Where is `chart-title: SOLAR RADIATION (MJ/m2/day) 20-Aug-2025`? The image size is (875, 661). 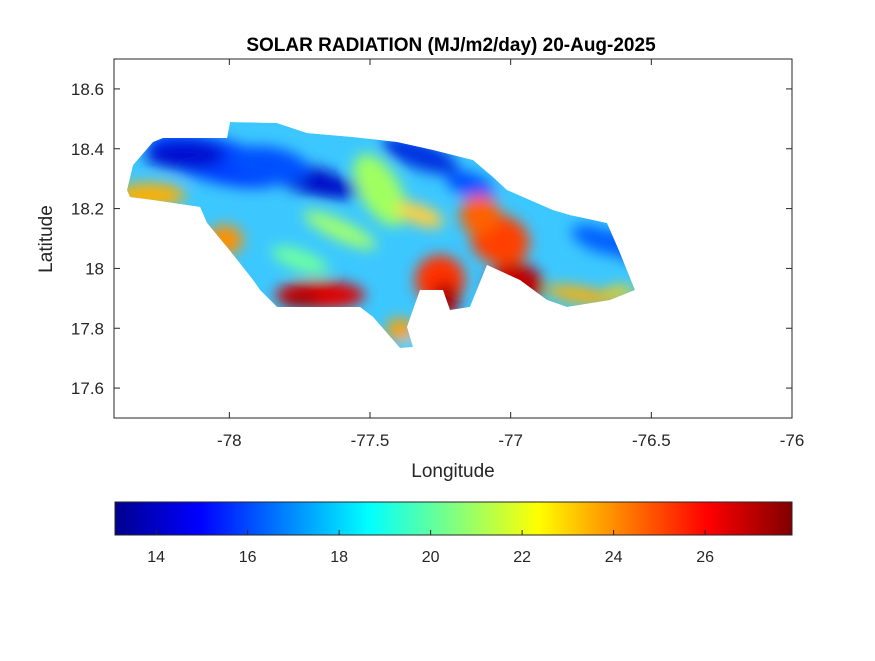 chart-title: SOLAR RADIATION (MJ/m2/day) 20-Aug-2025 is located at coordinates (451, 45).